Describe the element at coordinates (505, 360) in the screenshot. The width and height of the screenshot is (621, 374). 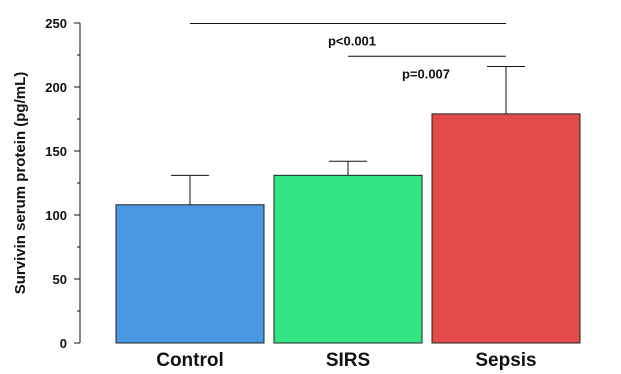
I see `x-category-label: Sepsis` at that location.